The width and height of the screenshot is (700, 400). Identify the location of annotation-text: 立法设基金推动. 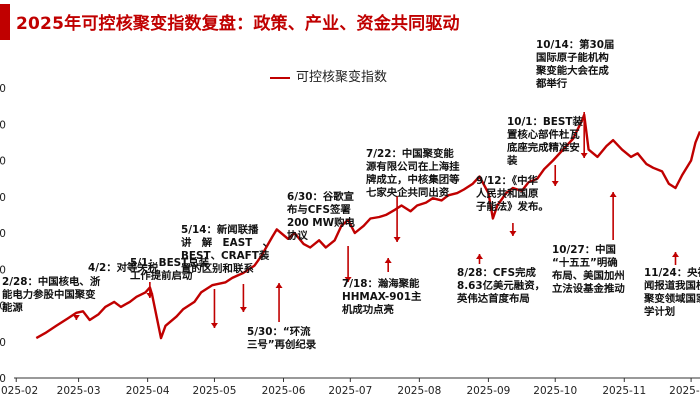
(588, 288).